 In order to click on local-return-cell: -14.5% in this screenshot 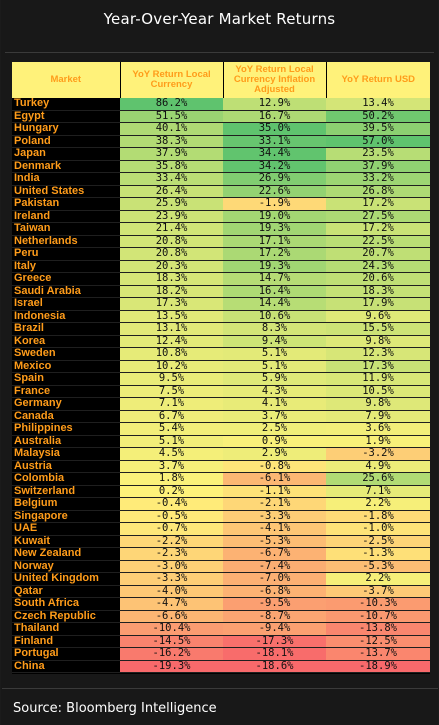, I will do `click(171, 641)`.